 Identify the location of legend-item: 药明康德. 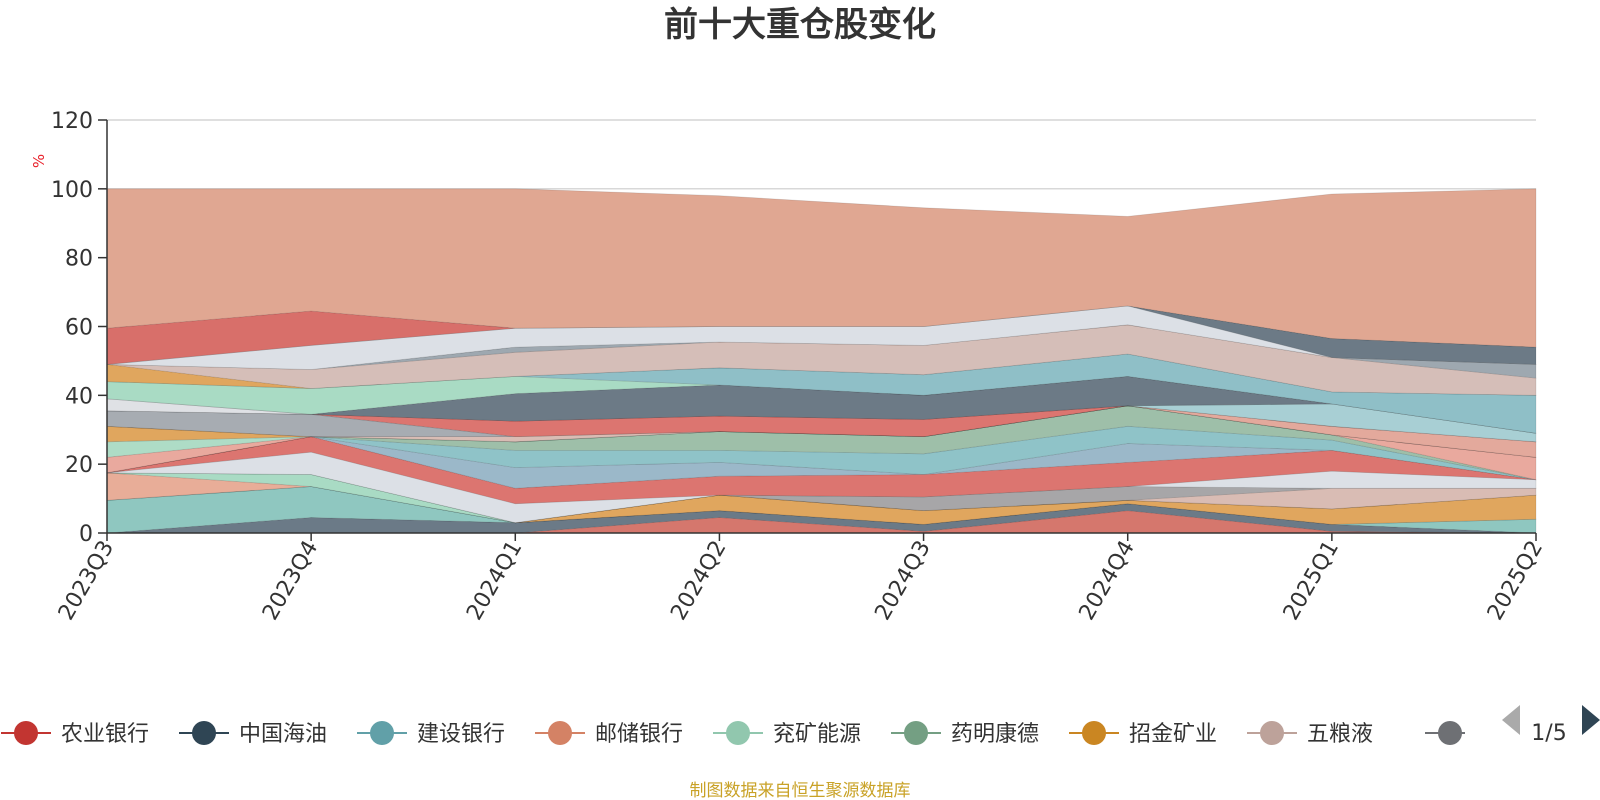
(965, 734).